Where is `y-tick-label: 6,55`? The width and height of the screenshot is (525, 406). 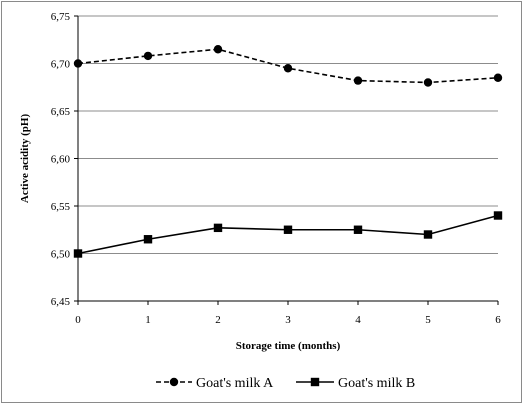 y-tick-label: 6,55 is located at coordinates (61, 207).